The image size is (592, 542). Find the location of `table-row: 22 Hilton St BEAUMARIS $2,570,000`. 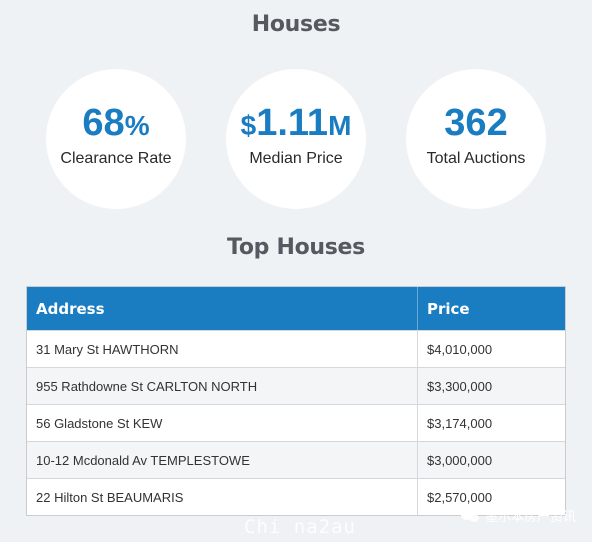

table-row: 22 Hilton St BEAUMARIS $2,570,000 is located at coordinates (296, 496).